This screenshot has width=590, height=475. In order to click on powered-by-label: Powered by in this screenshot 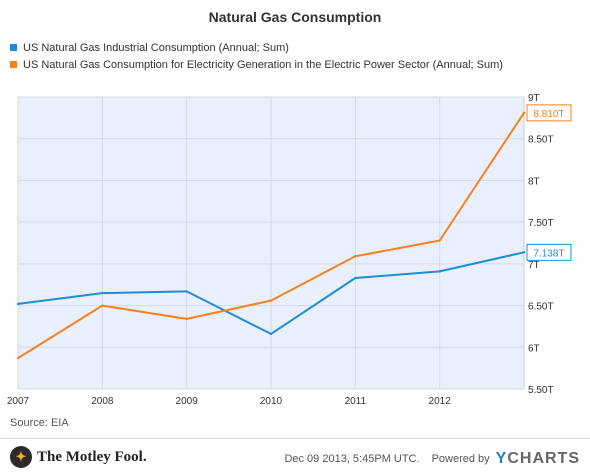, I will do `click(460, 459)`.